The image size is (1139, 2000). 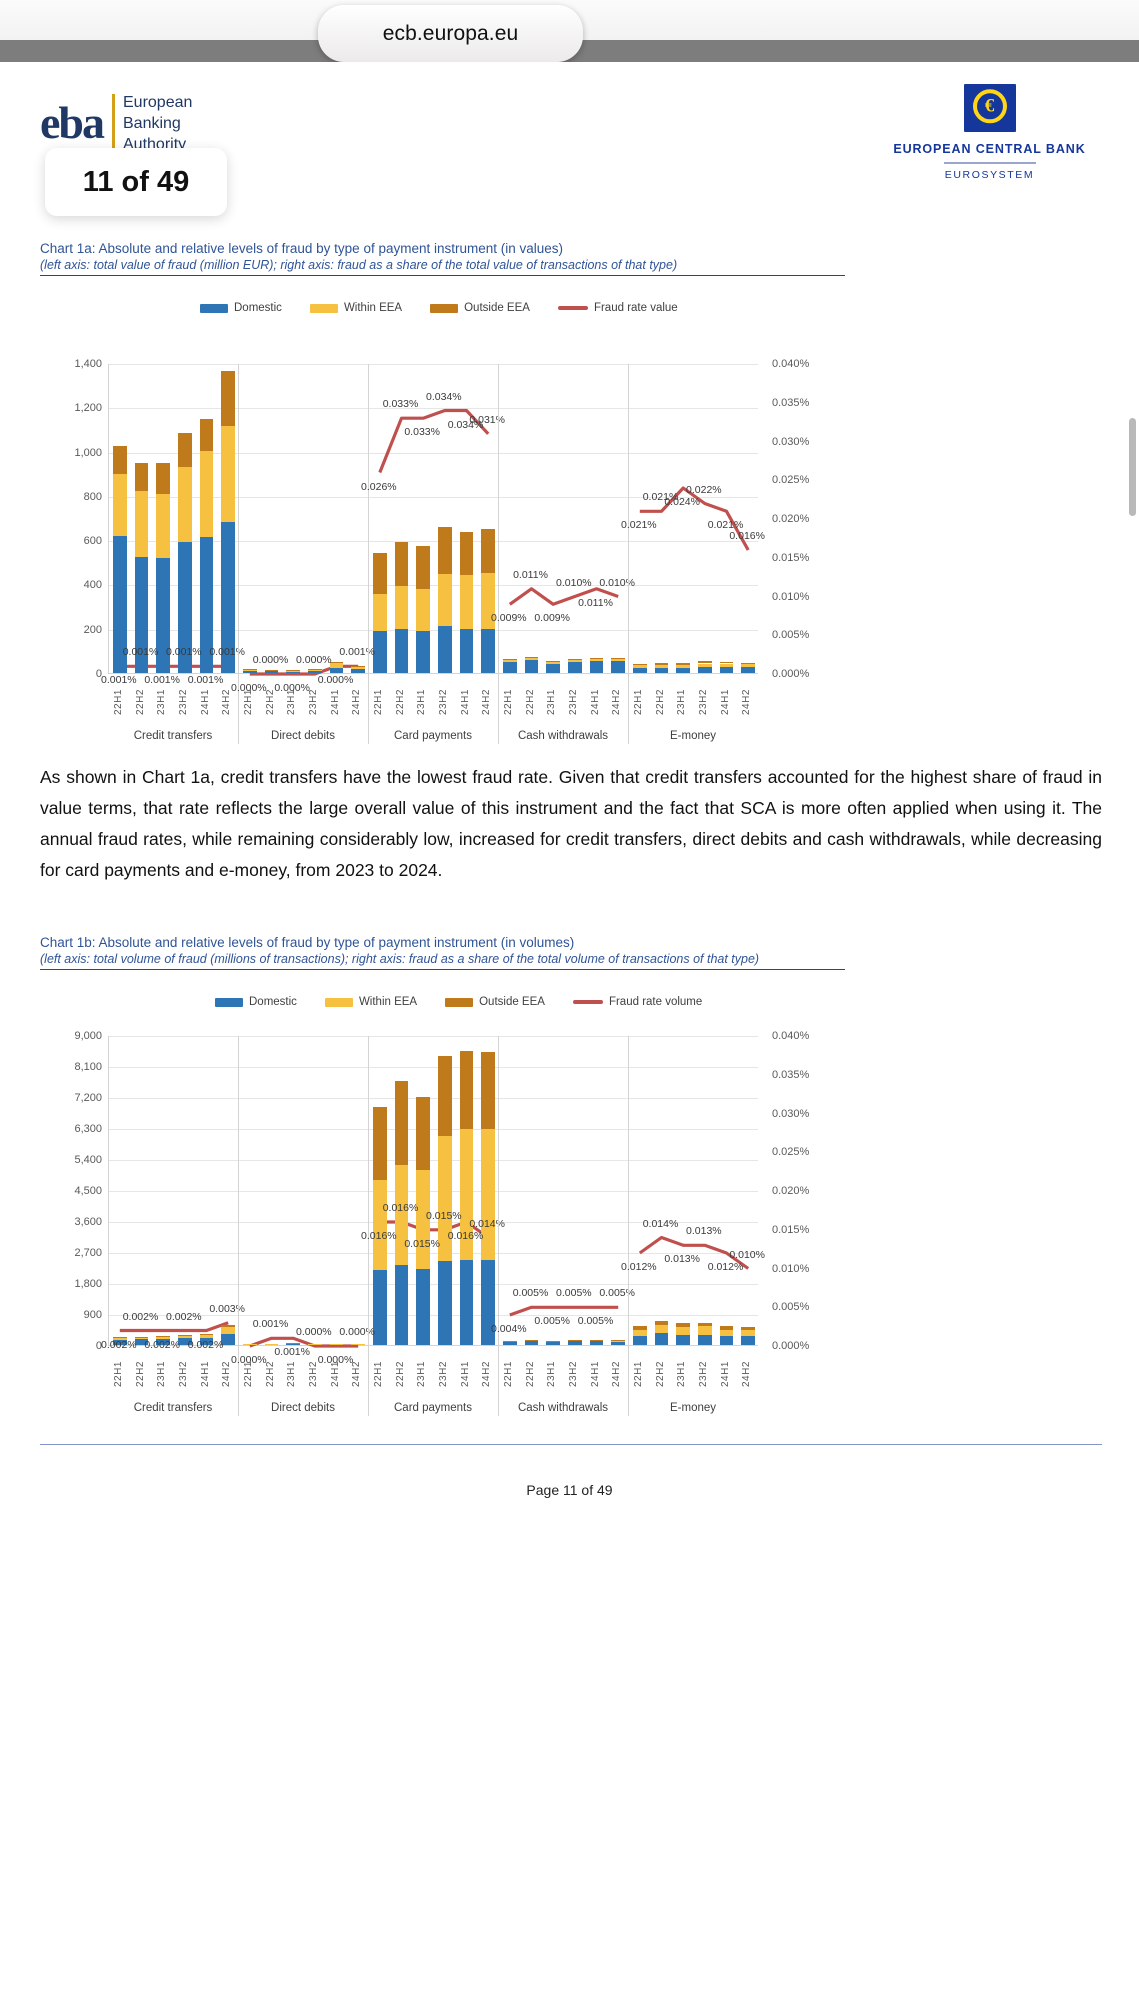 I want to click on x-axis-tick: 23H1, so click(x=162, y=1374).